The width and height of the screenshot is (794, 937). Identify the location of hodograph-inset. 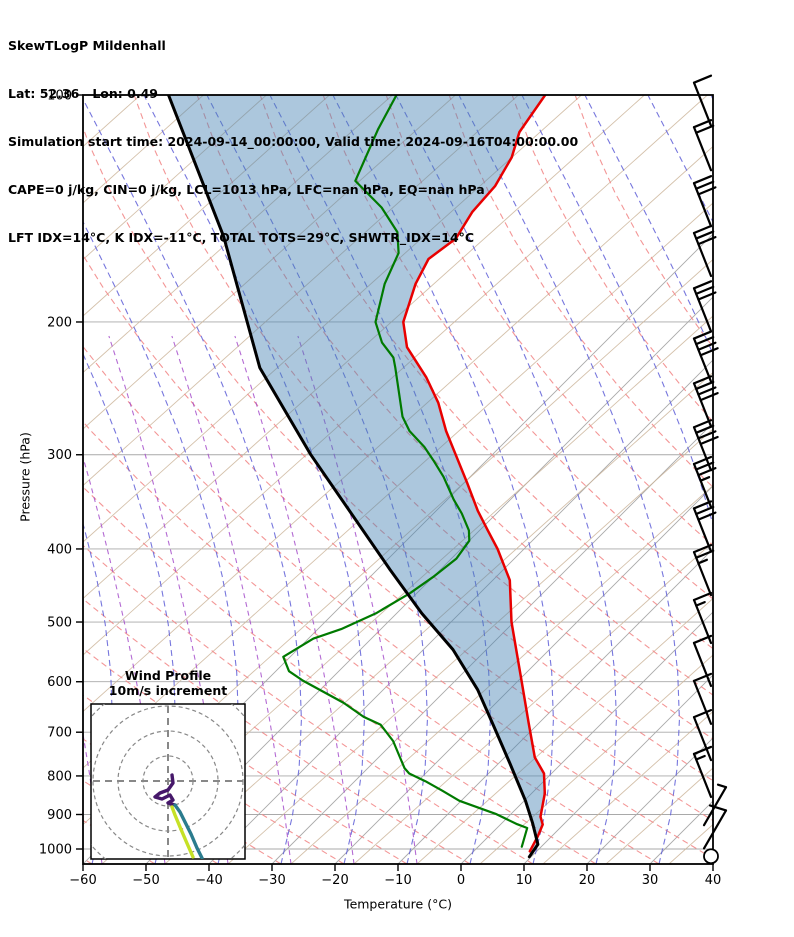
(168, 781).